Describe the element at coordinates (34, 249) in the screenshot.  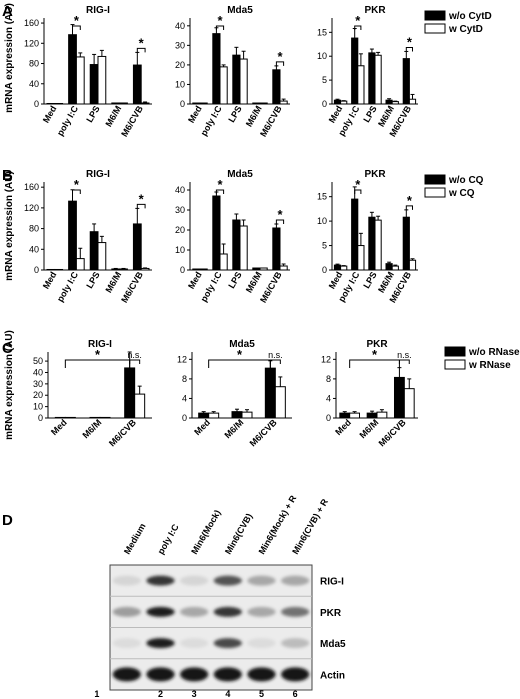
I see `y-tick-label: 40` at that location.